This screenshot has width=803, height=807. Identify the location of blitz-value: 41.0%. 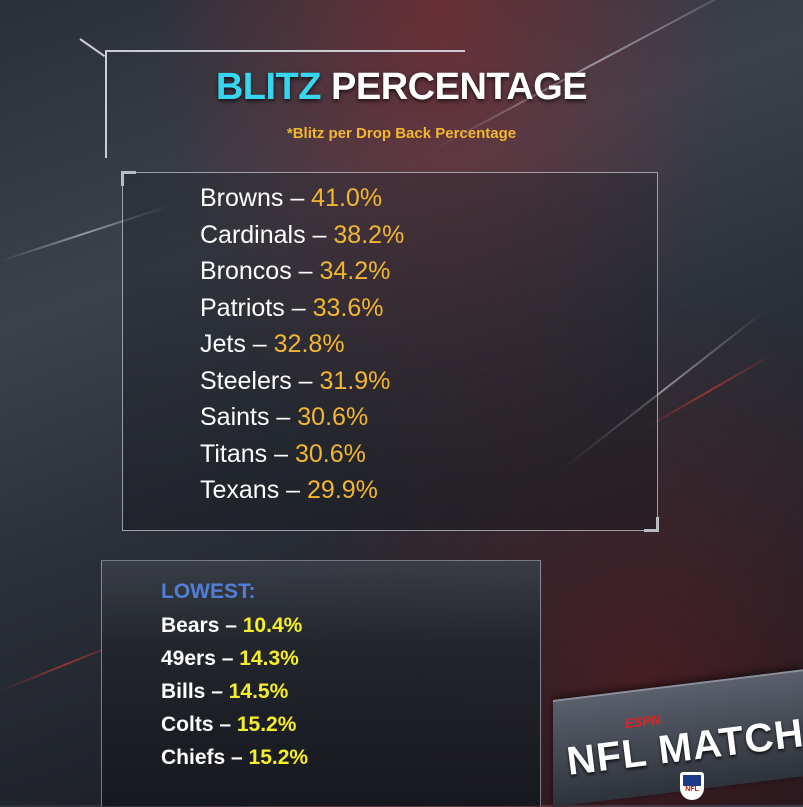
(347, 198).